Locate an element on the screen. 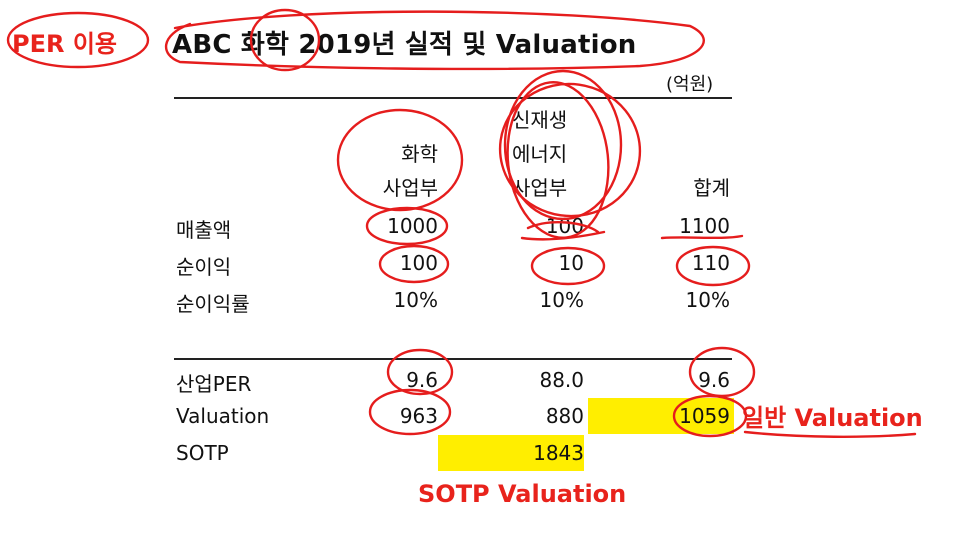 The width and height of the screenshot is (954, 537). cell-net-income-renew: 10 is located at coordinates (571, 263).